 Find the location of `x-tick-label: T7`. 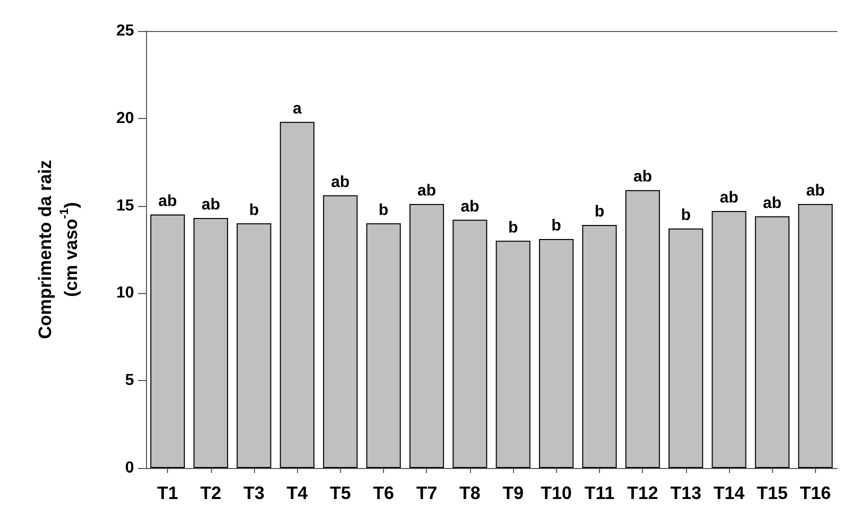

x-tick-label: T7 is located at coordinates (427, 493).